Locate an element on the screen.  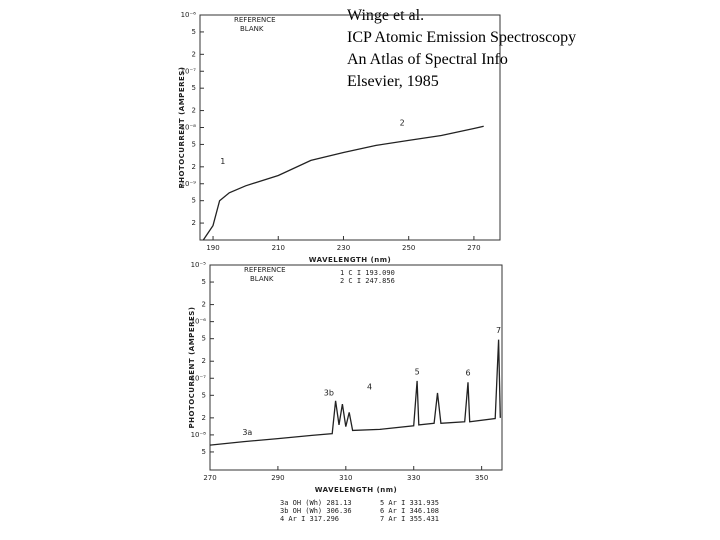
peak-label: 1 is located at coordinates (222, 161).